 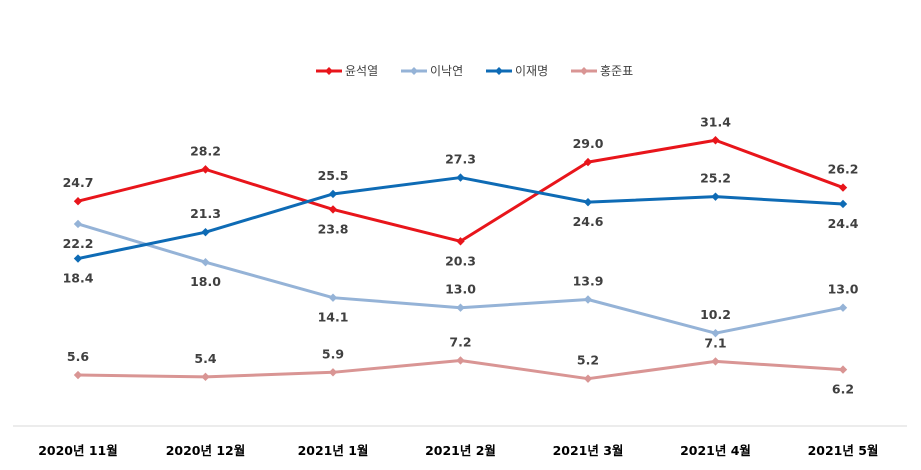 What do you see at coordinates (715, 342) in the screenshot?
I see `data-label: 7.1` at bounding box center [715, 342].